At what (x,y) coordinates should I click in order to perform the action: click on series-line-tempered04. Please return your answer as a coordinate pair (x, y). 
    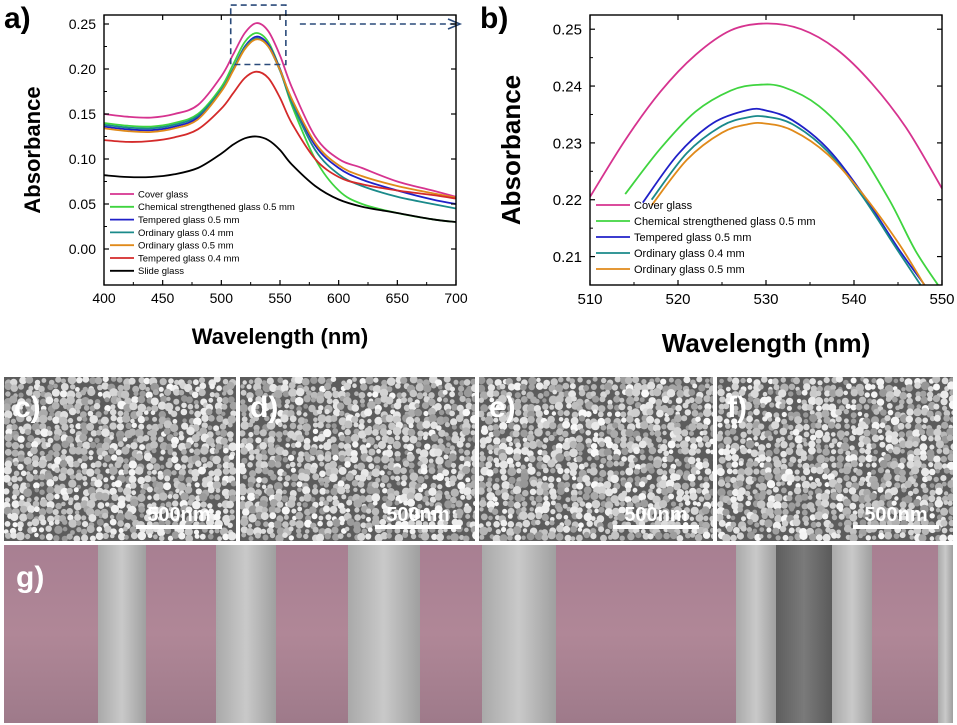
    Looking at the image, I should click on (280, 135).